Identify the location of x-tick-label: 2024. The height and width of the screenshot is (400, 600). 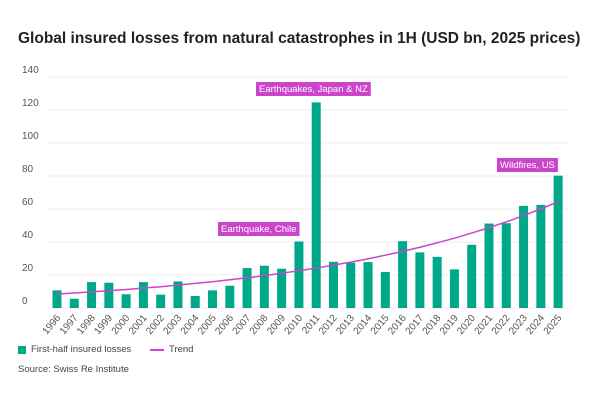
(535, 325).